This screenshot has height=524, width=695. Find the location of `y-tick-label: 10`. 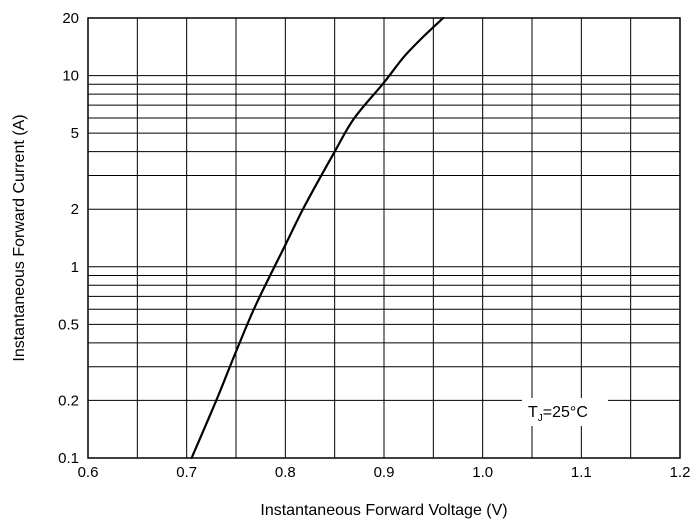

y-tick-label: 10 is located at coordinates (70, 76).